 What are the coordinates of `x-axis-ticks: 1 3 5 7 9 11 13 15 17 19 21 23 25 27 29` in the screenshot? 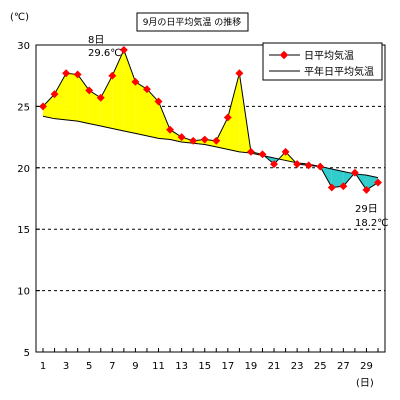 It's located at (209, 360).